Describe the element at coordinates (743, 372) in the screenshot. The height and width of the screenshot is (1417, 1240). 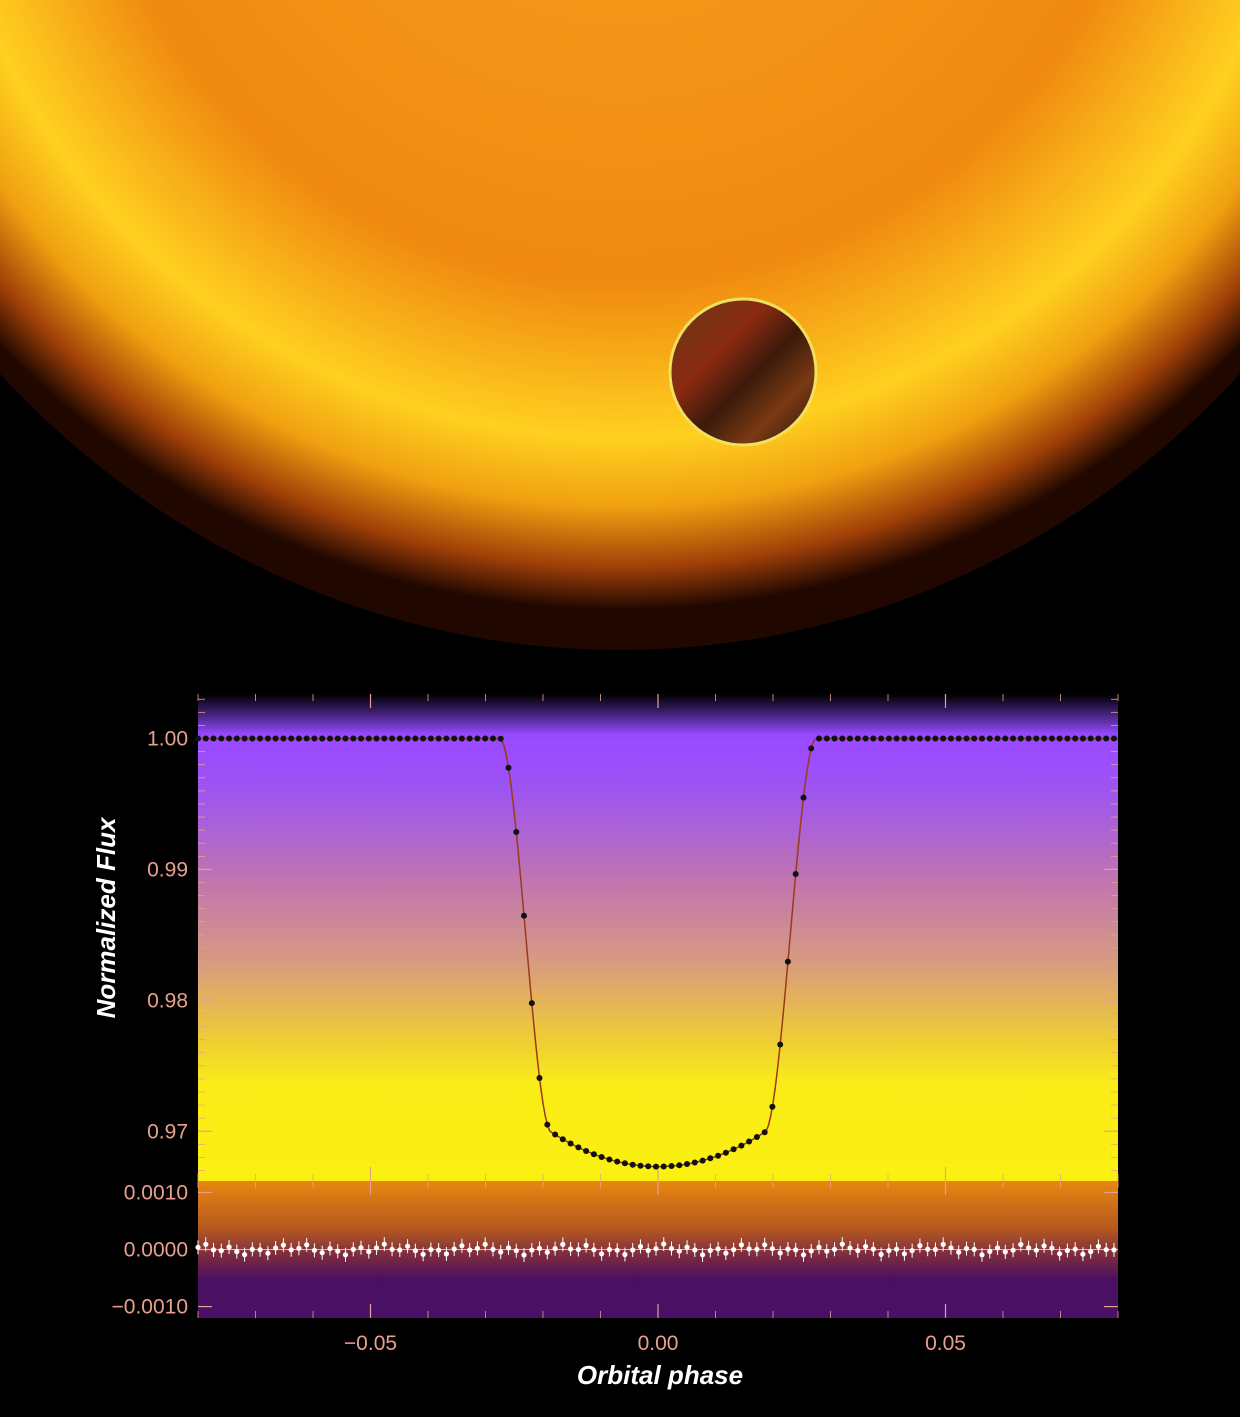
I see `planet-illustration` at that location.